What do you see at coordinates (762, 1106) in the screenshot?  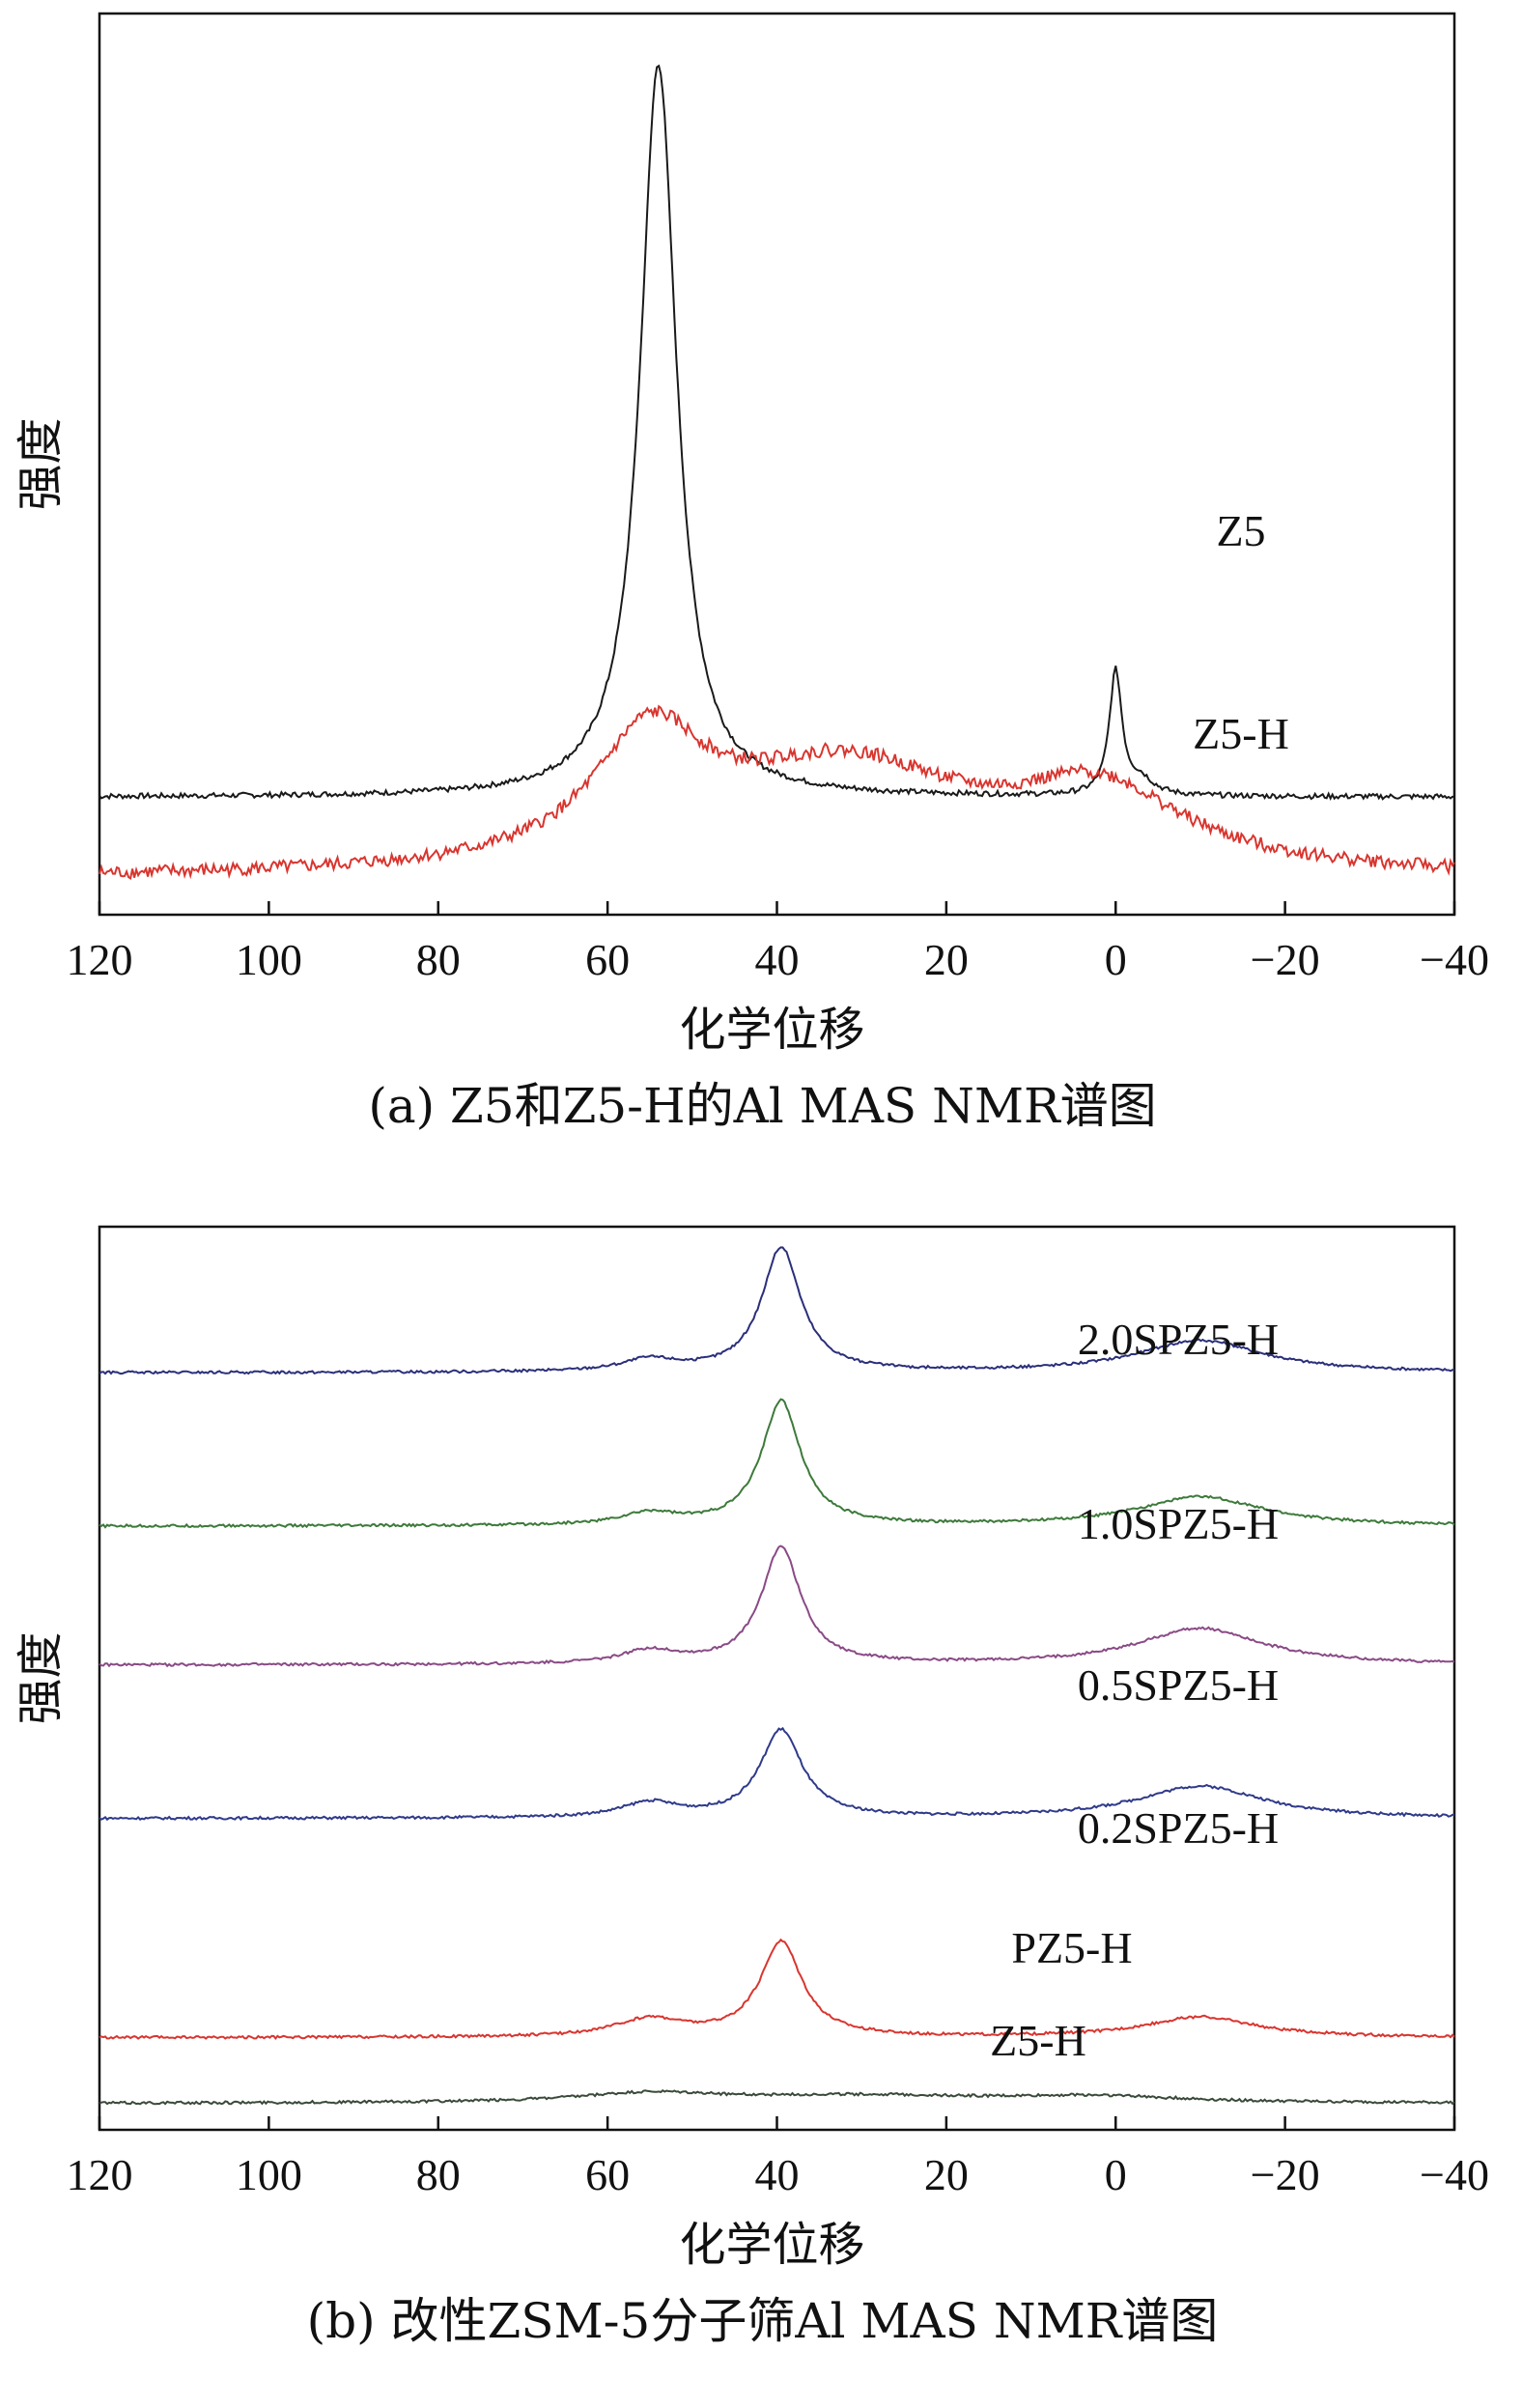 I see `caption-a: (a) Z5和Z5-H的Al MAS NMR谱图` at bounding box center [762, 1106].